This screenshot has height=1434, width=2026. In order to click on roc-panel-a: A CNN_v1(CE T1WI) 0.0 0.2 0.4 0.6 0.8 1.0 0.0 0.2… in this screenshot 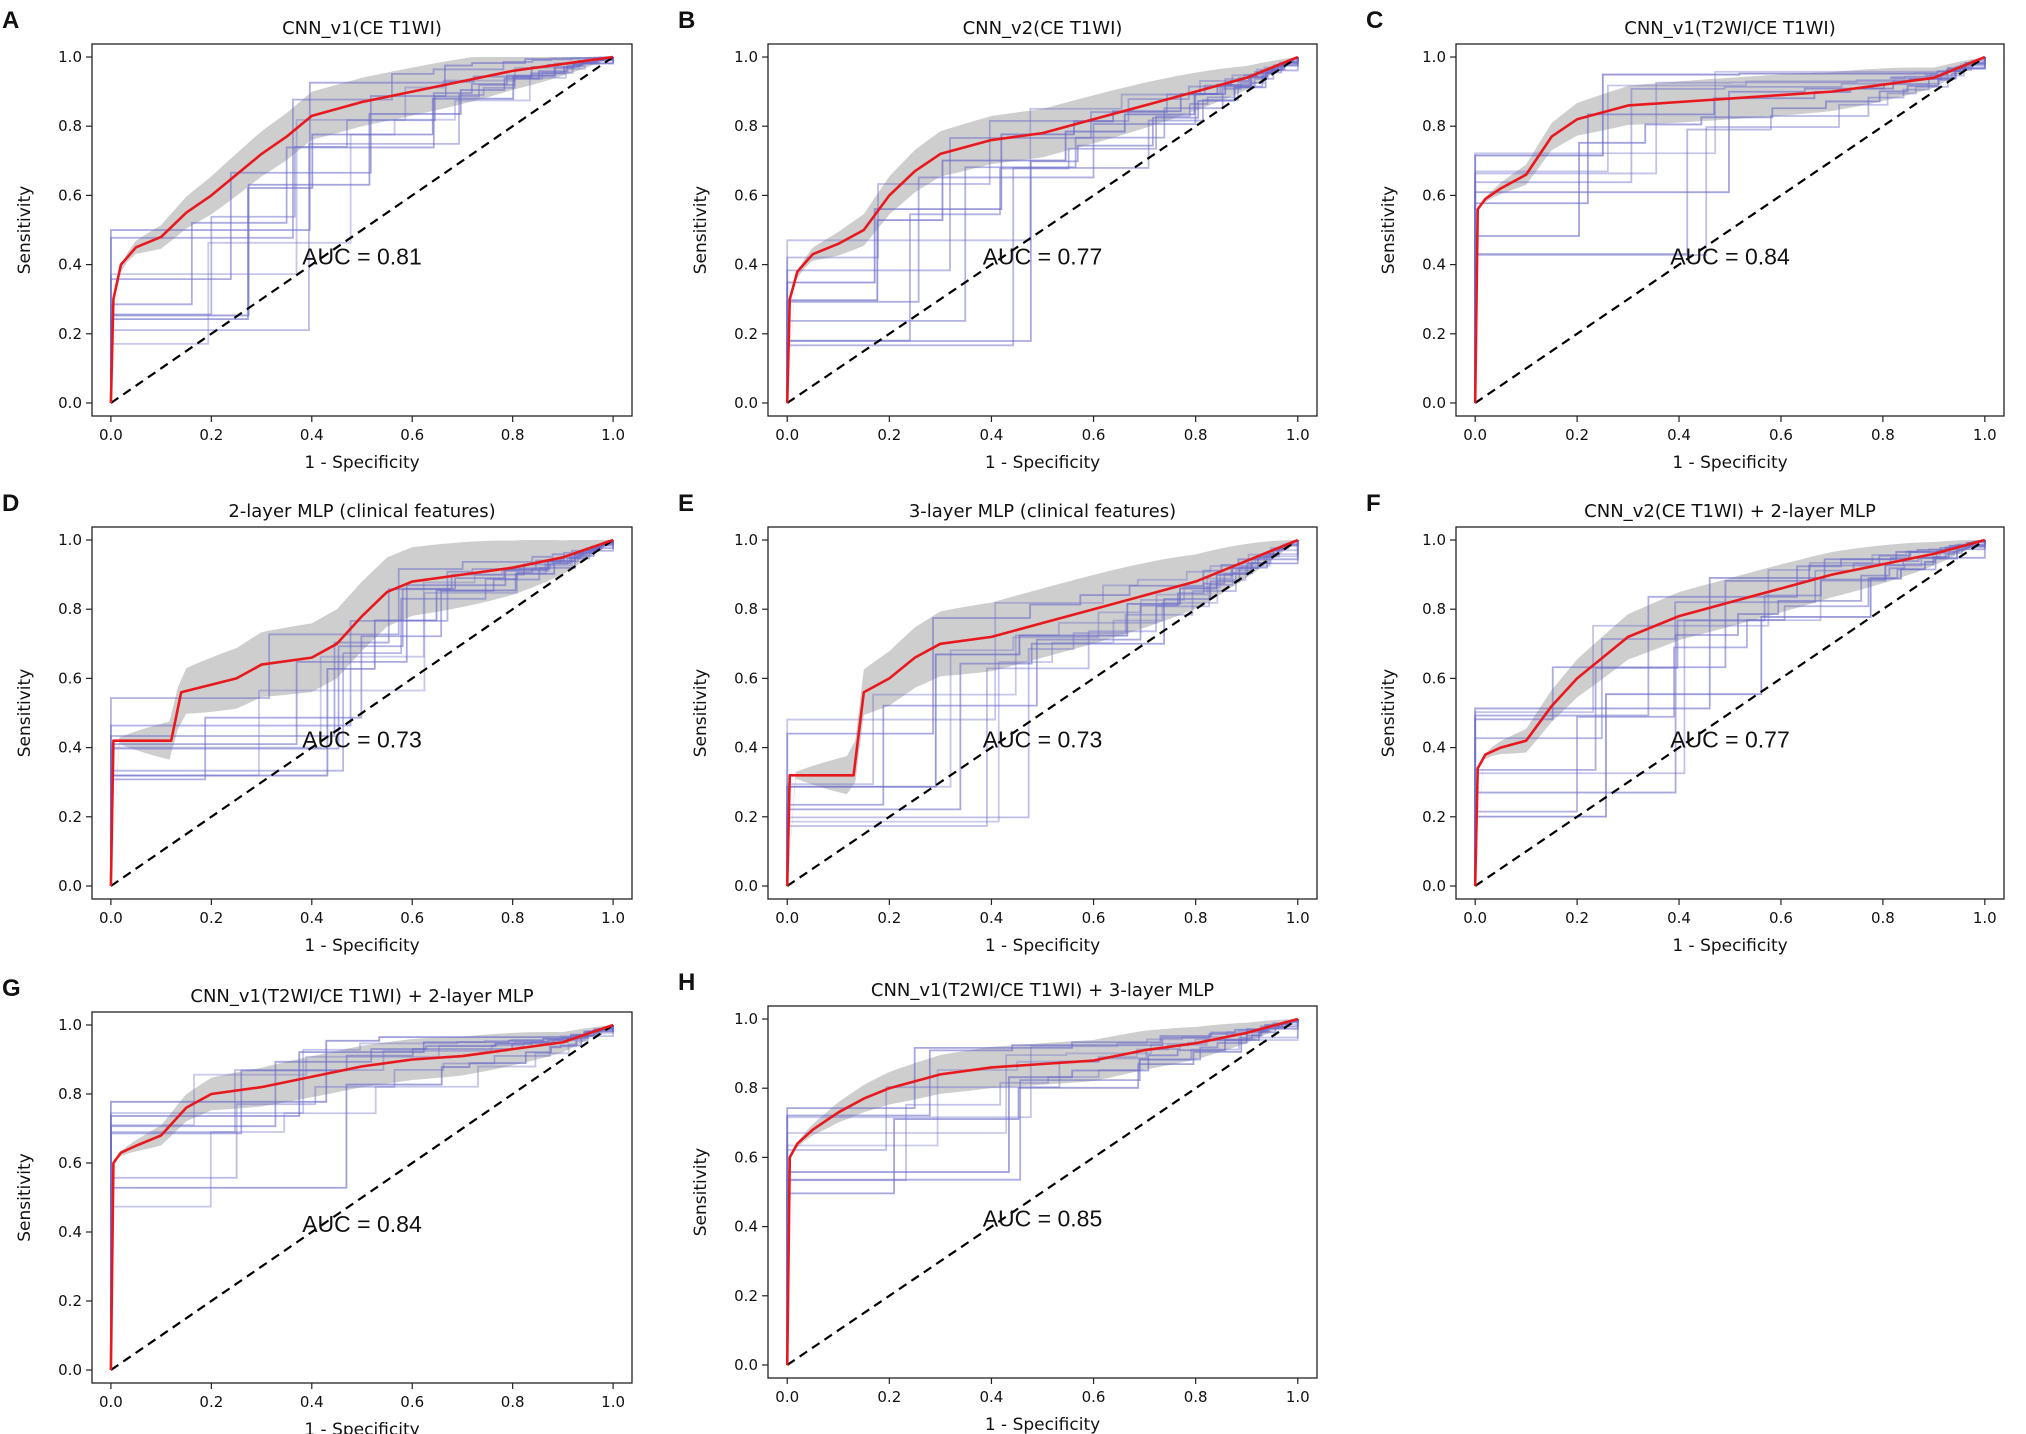, I will do `click(317, 240)`.